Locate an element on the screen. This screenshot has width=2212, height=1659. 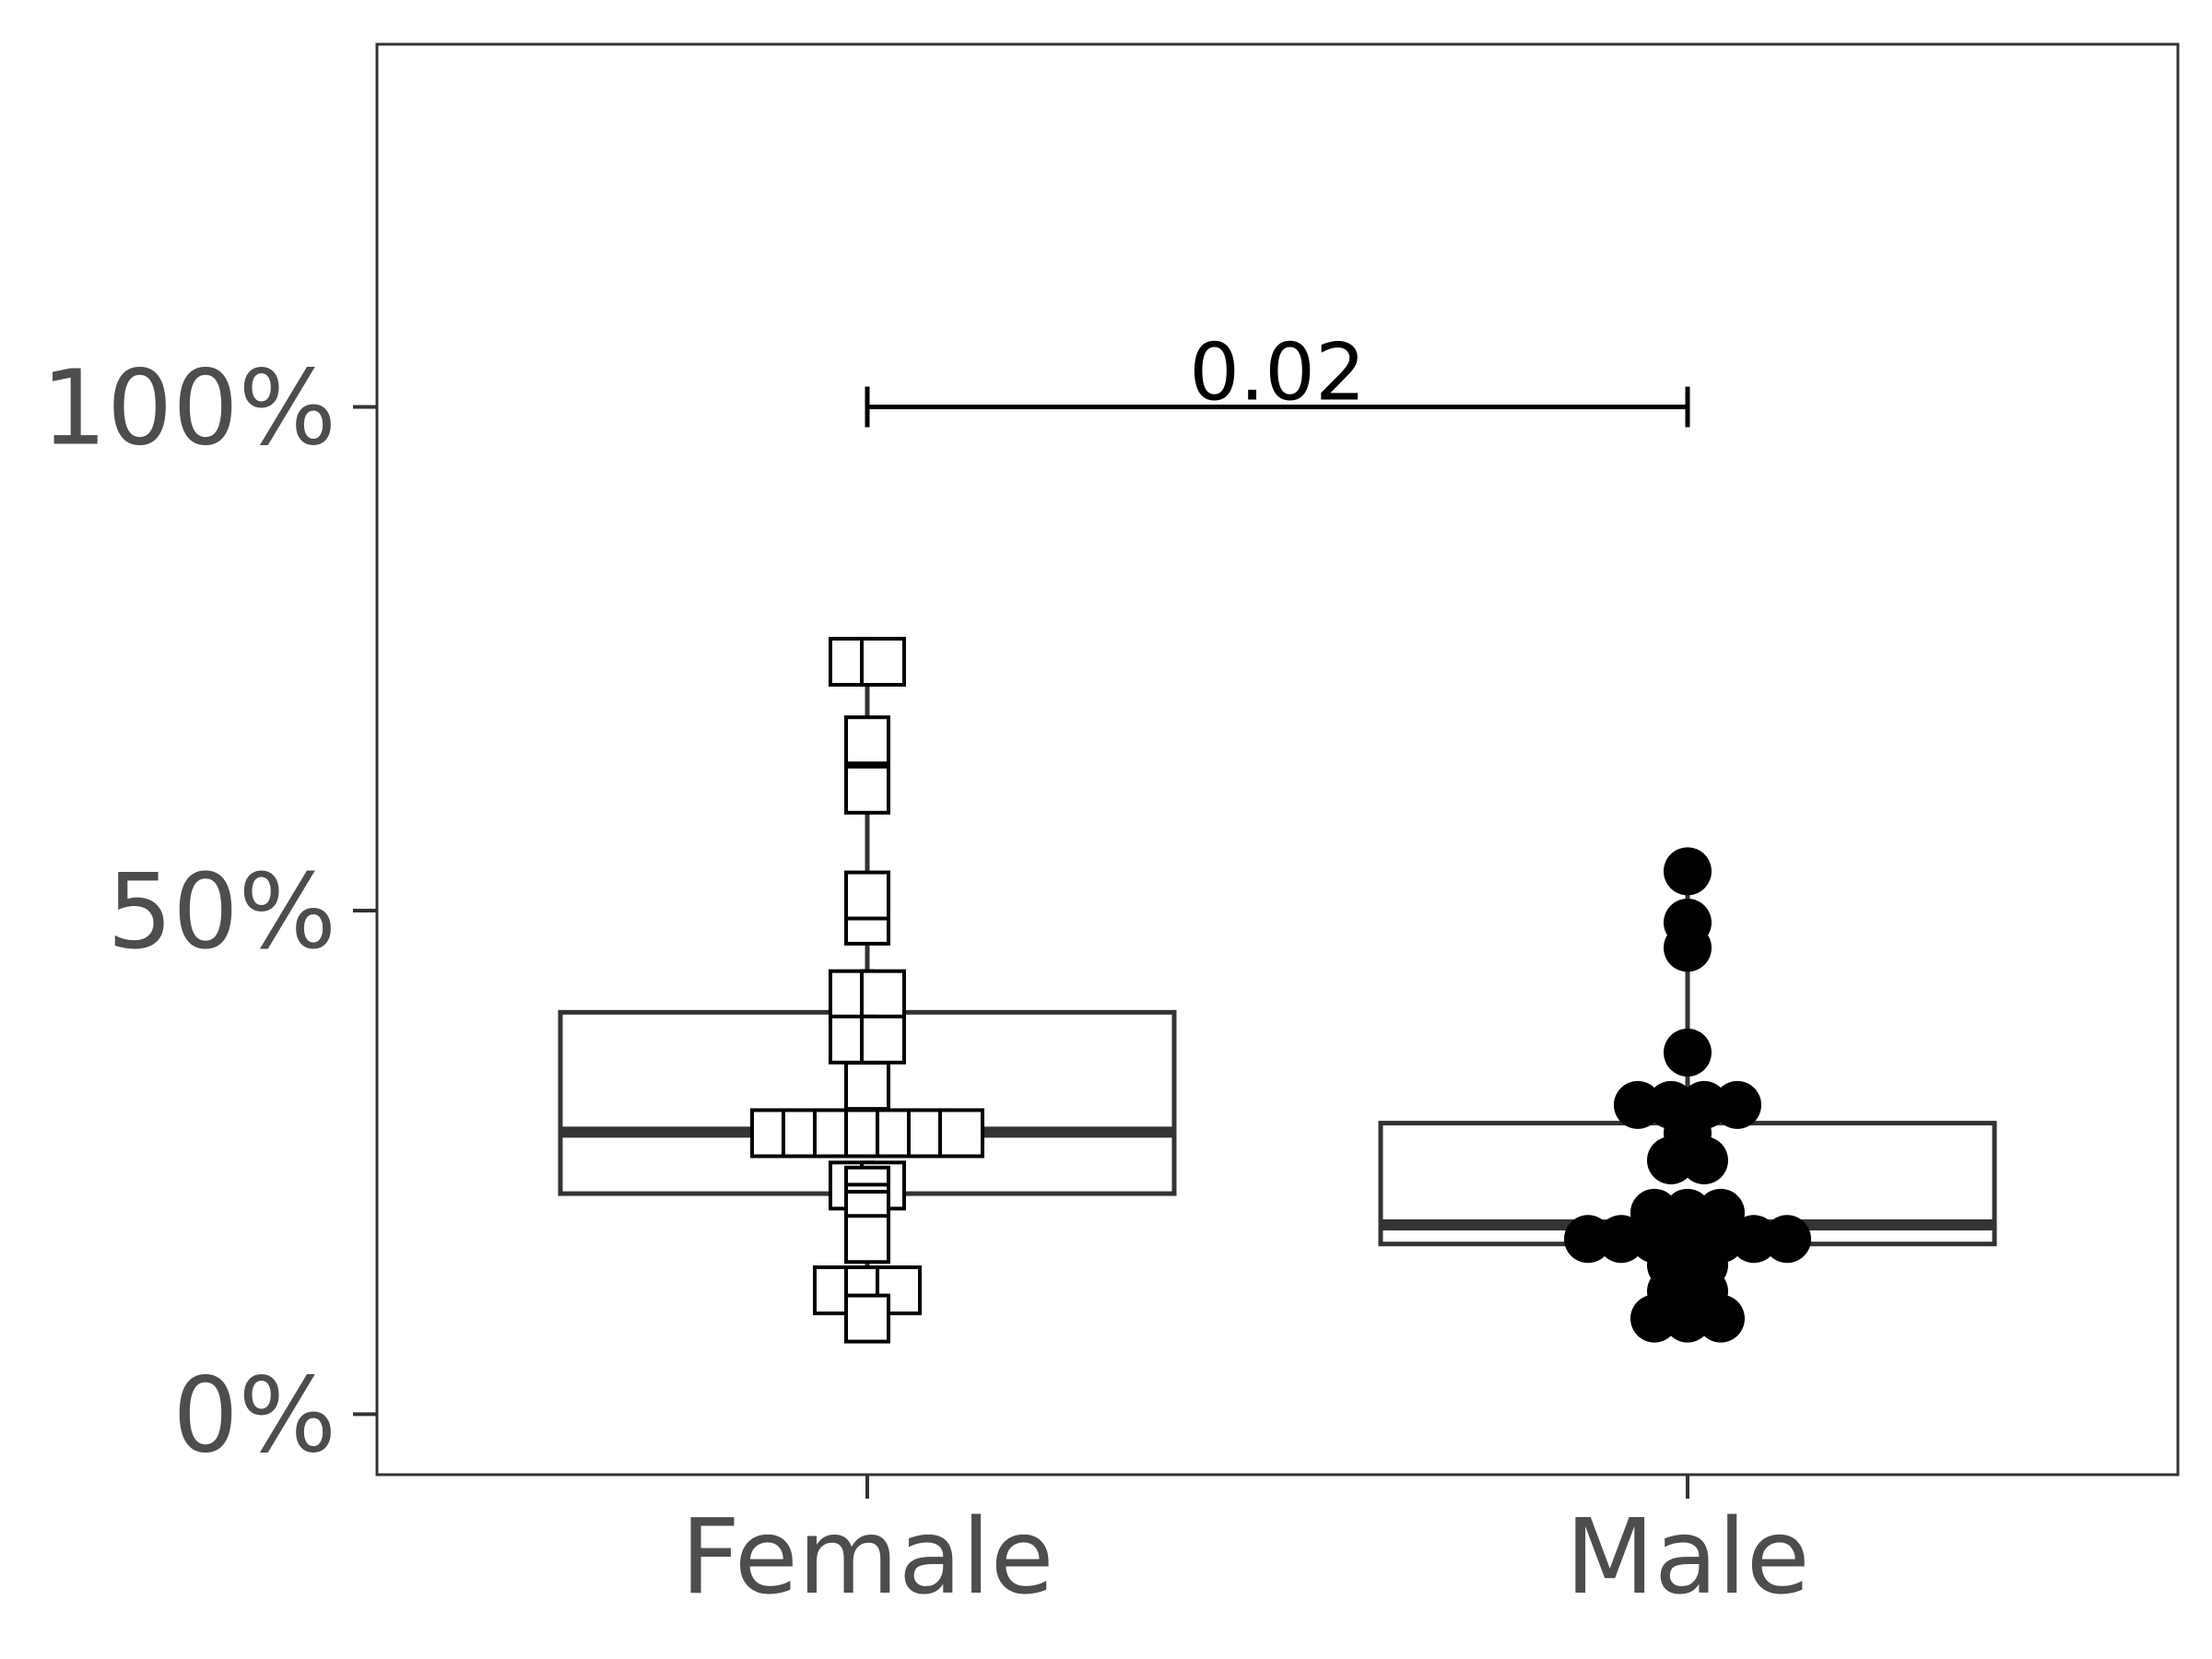
y-tick-label-50: 50% is located at coordinates (221, 912).